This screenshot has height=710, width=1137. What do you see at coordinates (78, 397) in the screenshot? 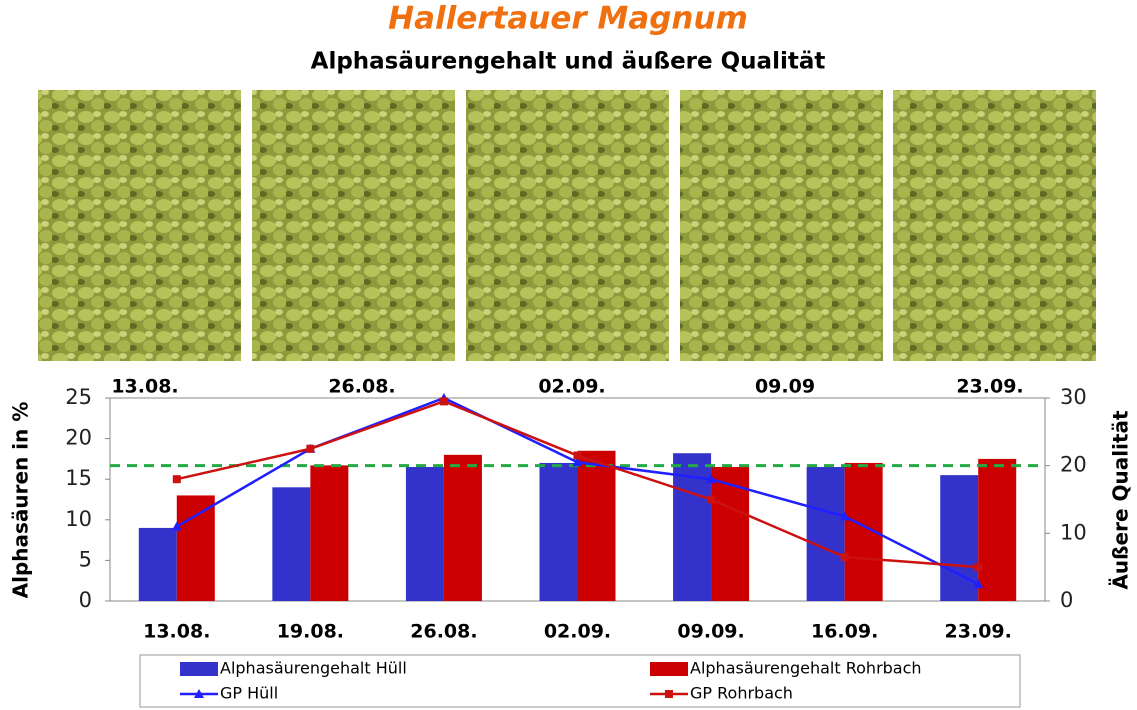
I see `y-tick-label: 25` at bounding box center [78, 397].